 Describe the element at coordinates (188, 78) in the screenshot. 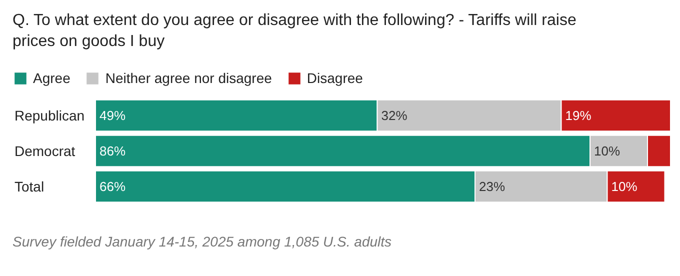

I see `legend-label: Neither agree nor disagree` at that location.